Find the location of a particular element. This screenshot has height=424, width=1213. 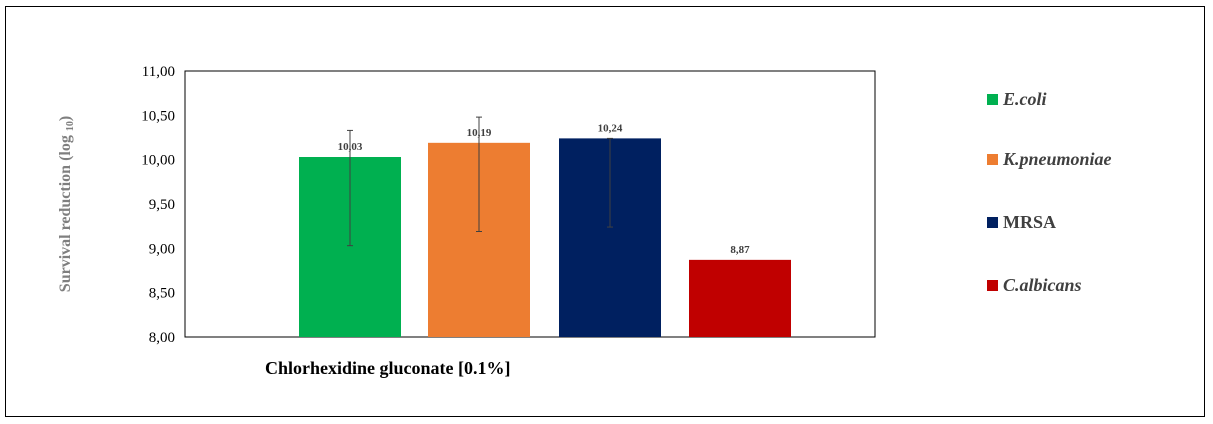

y-axis: 8,00 8,50 9,00 9,50 10,00 10,50 11,00 is located at coordinates (158, 205).